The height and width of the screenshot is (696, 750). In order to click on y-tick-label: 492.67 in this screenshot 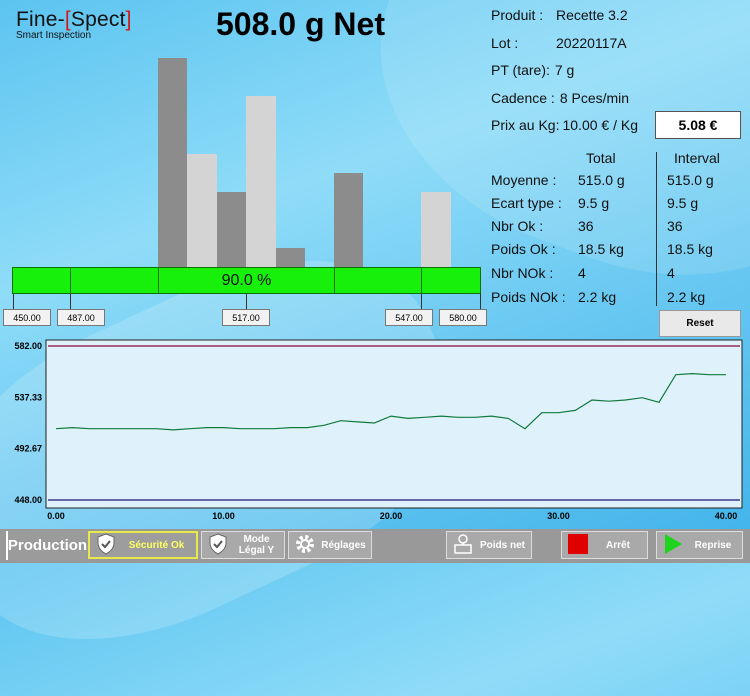, I will do `click(28, 449)`.